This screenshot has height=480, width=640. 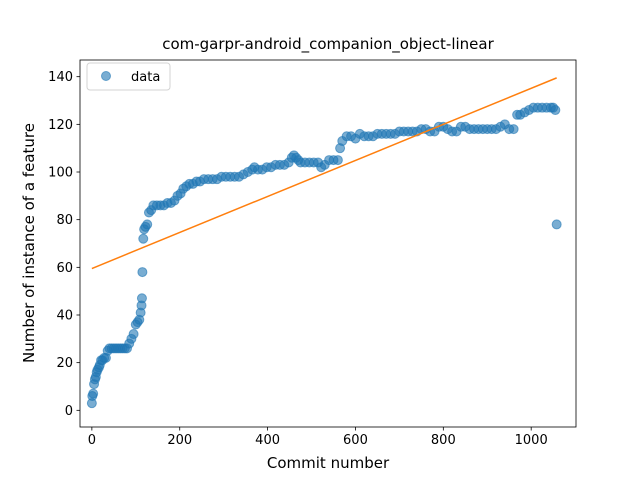 What do you see at coordinates (64, 268) in the screenshot?
I see `y-tick-label: 60` at bounding box center [64, 268].